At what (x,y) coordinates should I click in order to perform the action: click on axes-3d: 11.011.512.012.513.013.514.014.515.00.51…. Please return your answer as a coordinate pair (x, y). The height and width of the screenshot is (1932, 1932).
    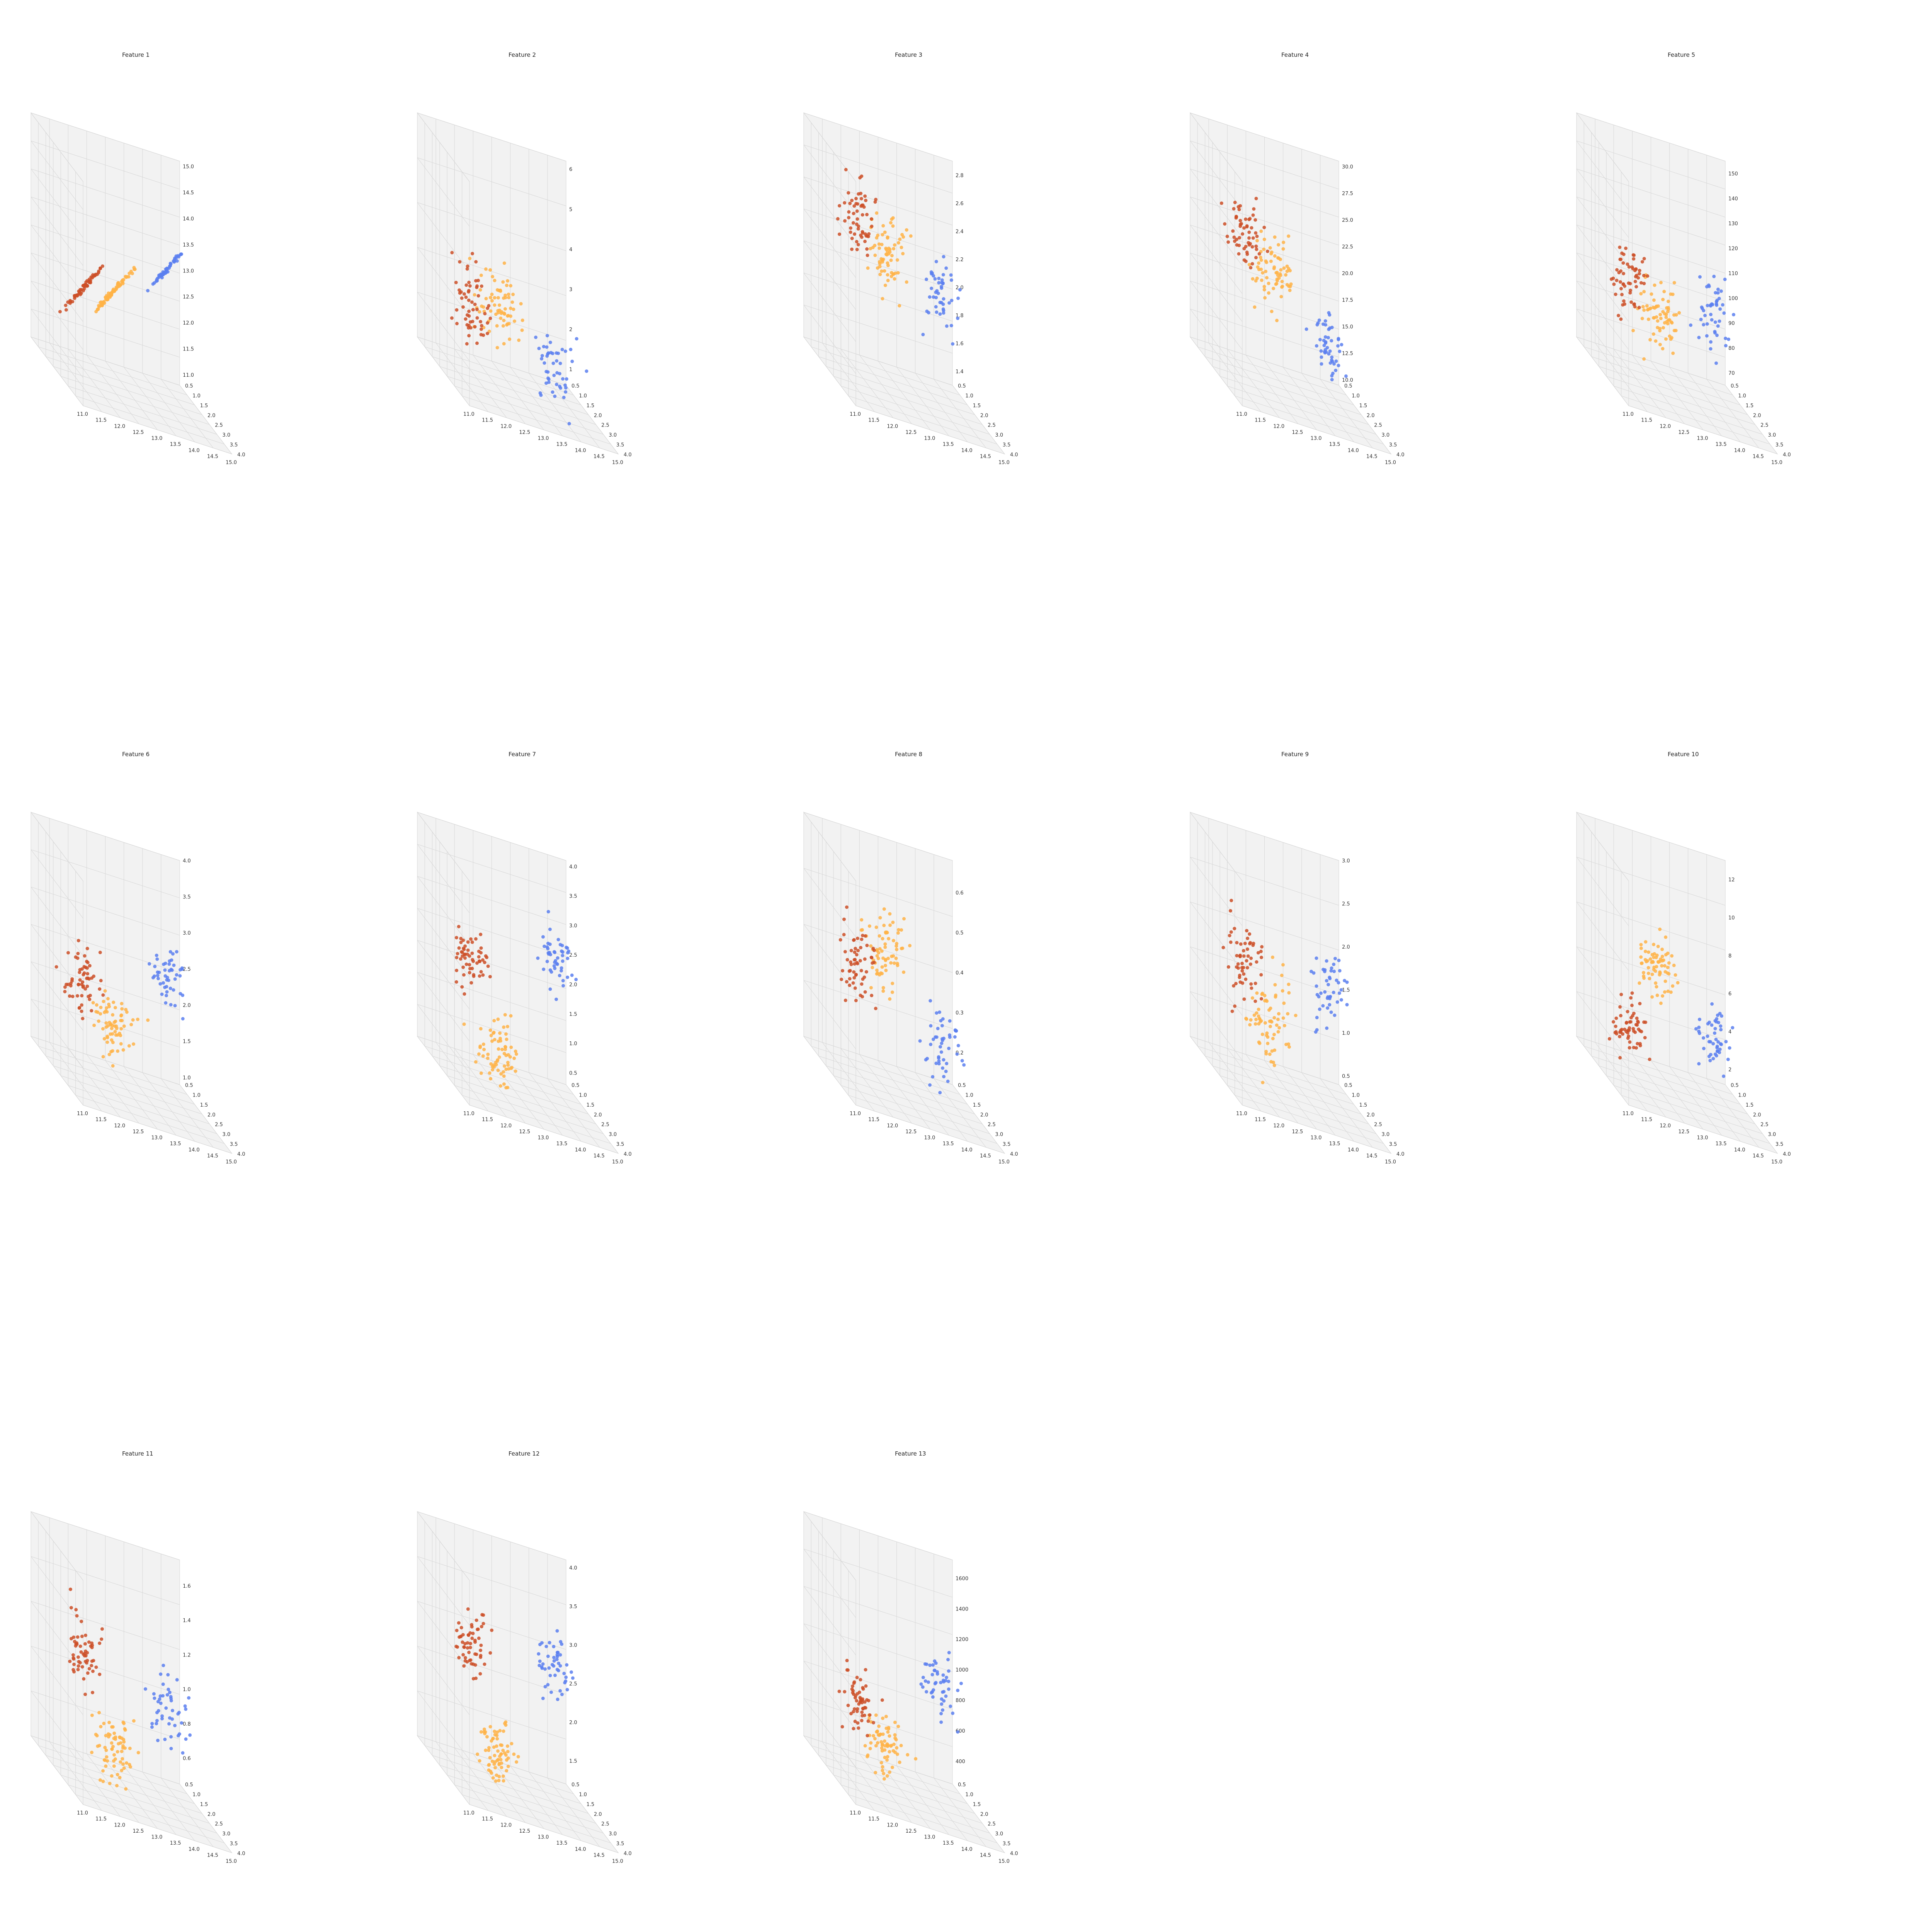
    Looking at the image, I should click on (524, 289).